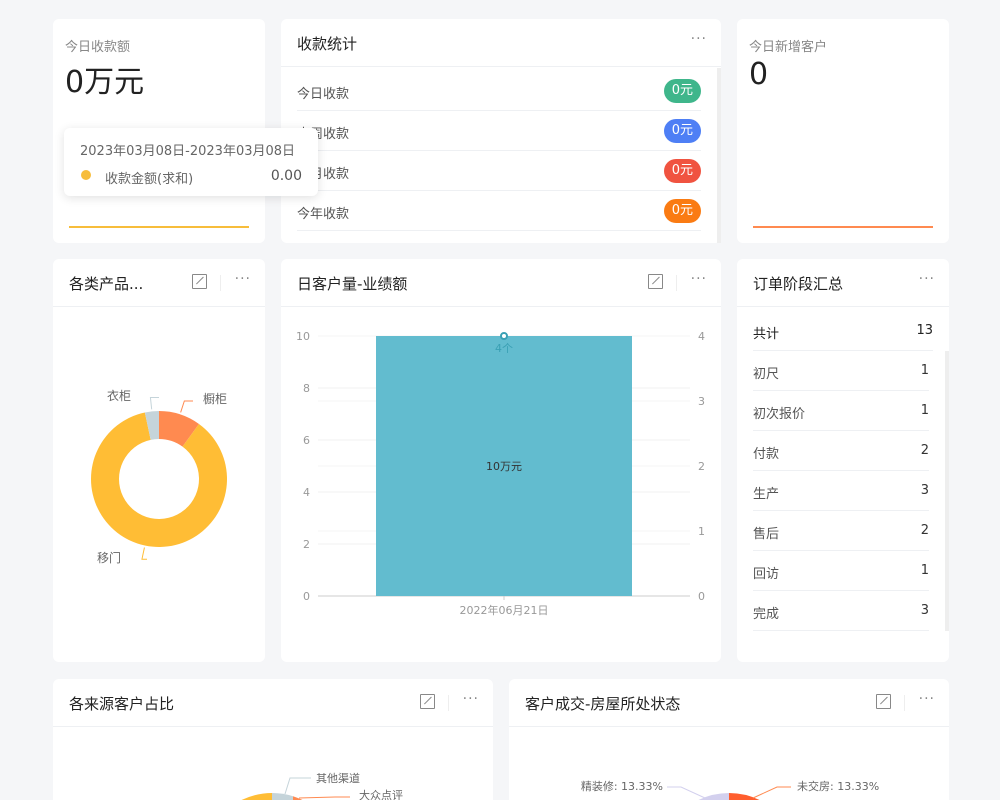  I want to click on receipt-row: 今年收款 0元, so click(499, 211).